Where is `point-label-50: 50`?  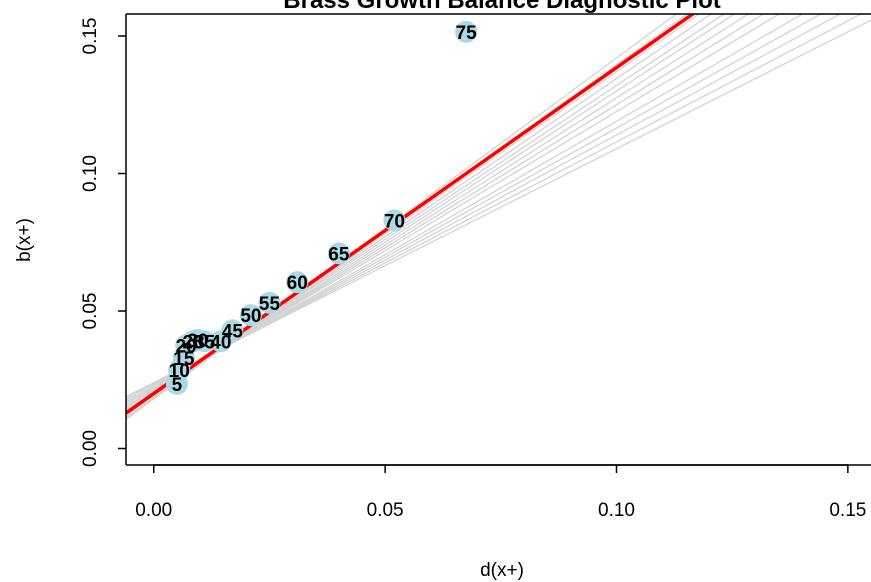 point-label-50: 50 is located at coordinates (250, 316).